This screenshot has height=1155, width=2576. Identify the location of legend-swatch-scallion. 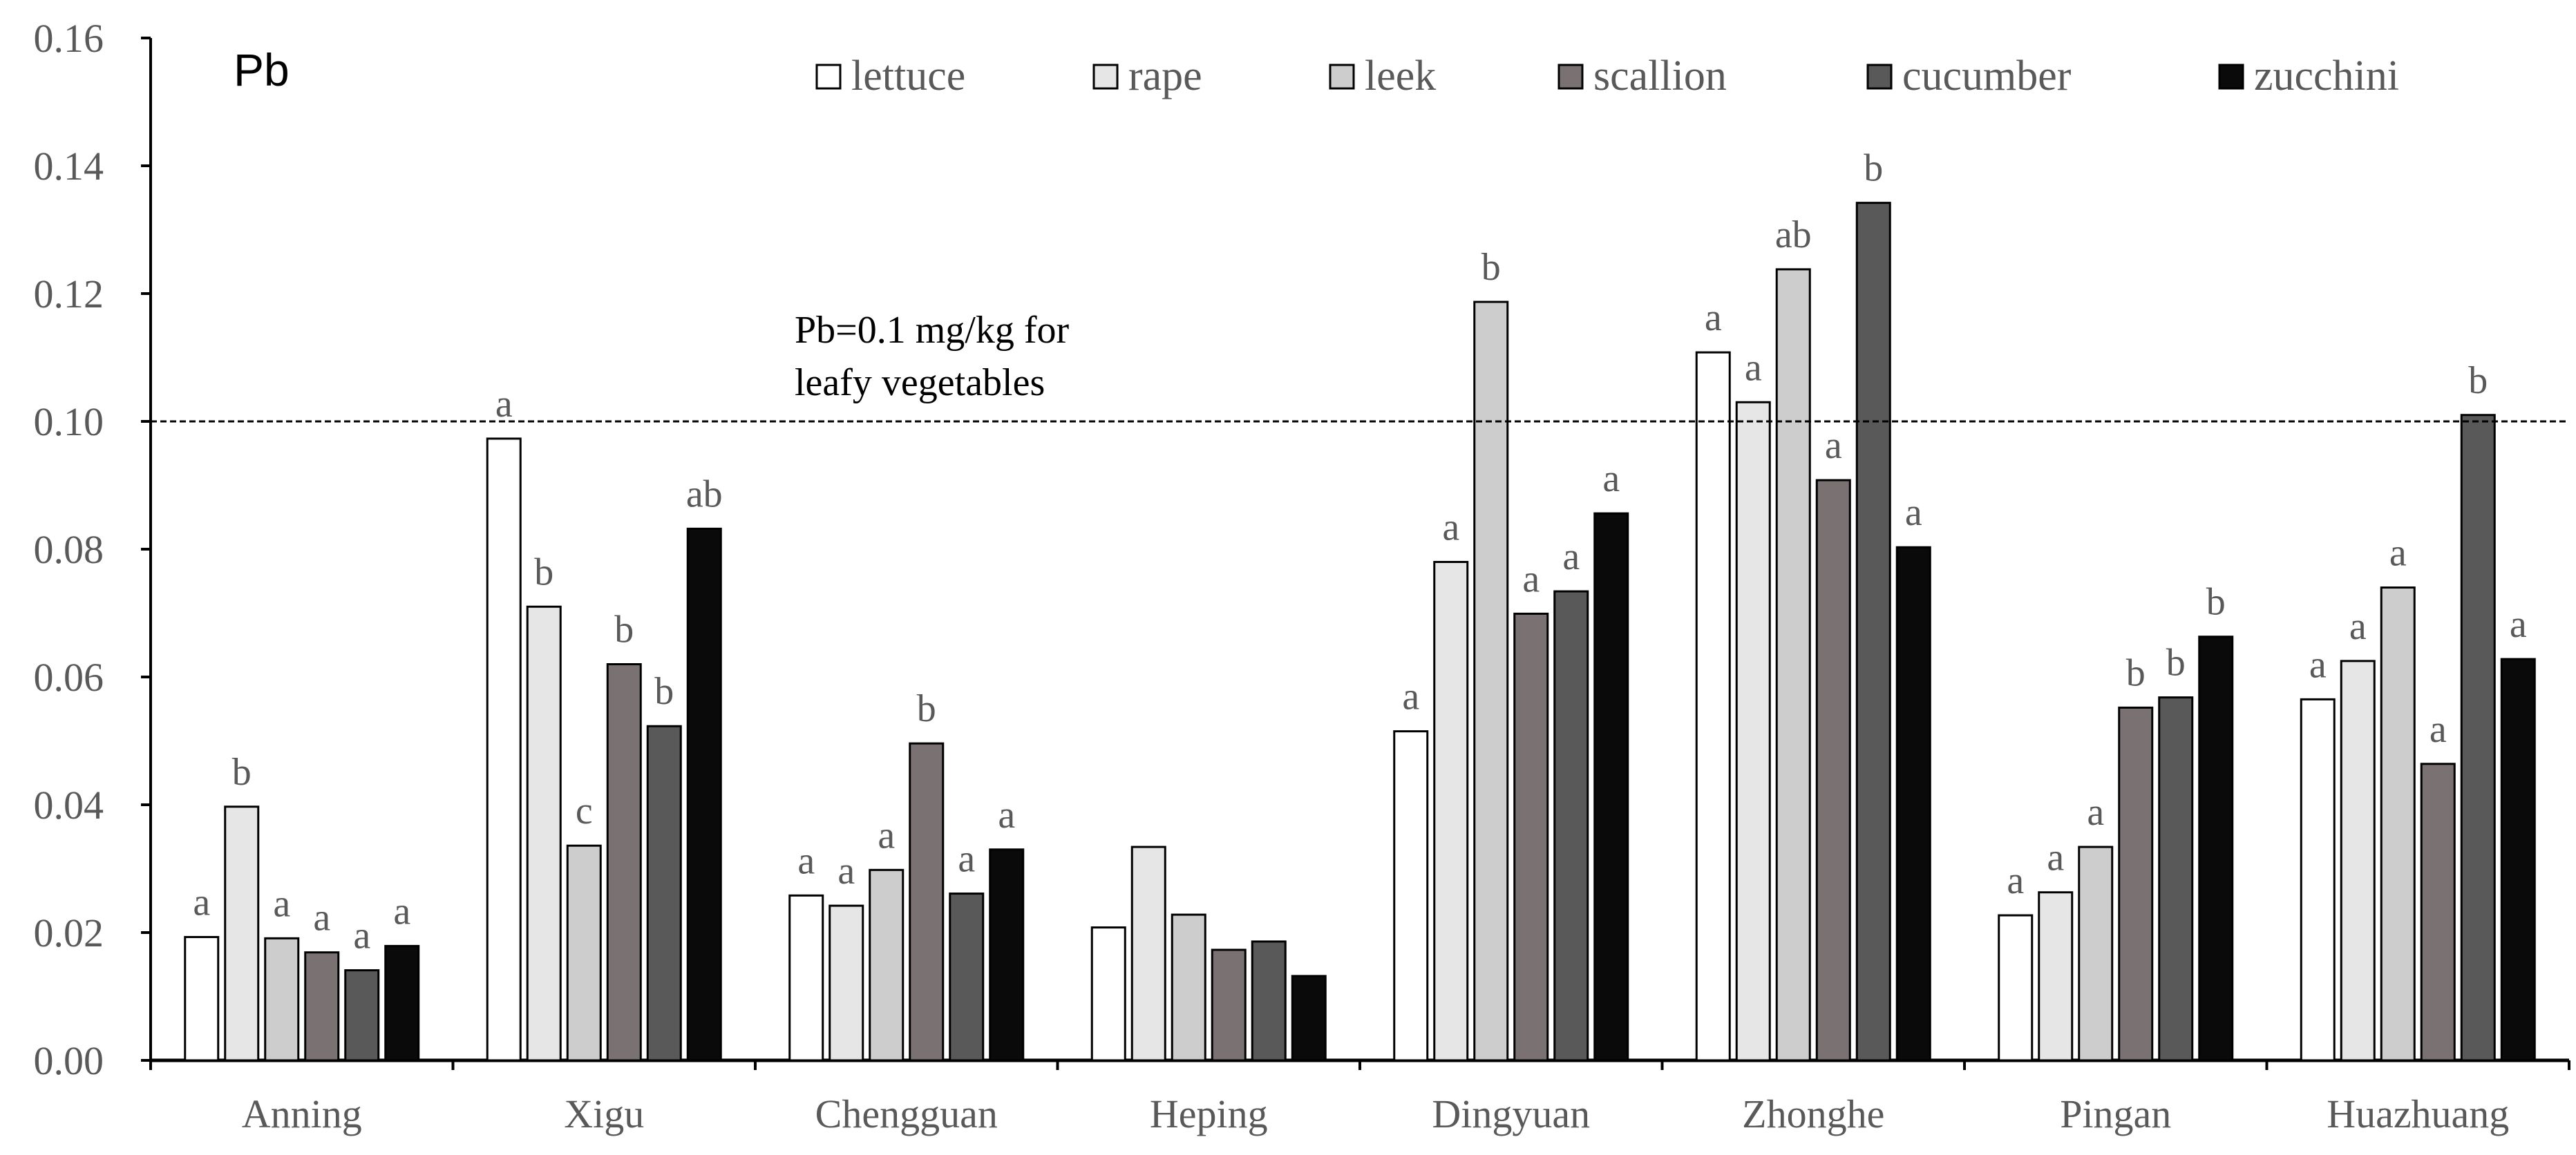
(1570, 77).